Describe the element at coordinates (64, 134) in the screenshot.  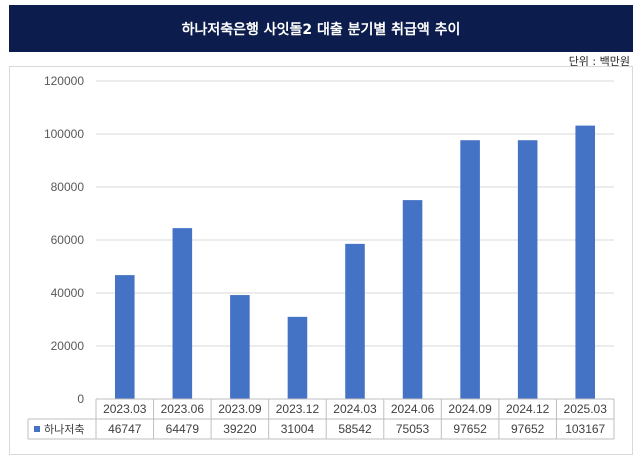
I see `y-tick-label: 100000` at that location.